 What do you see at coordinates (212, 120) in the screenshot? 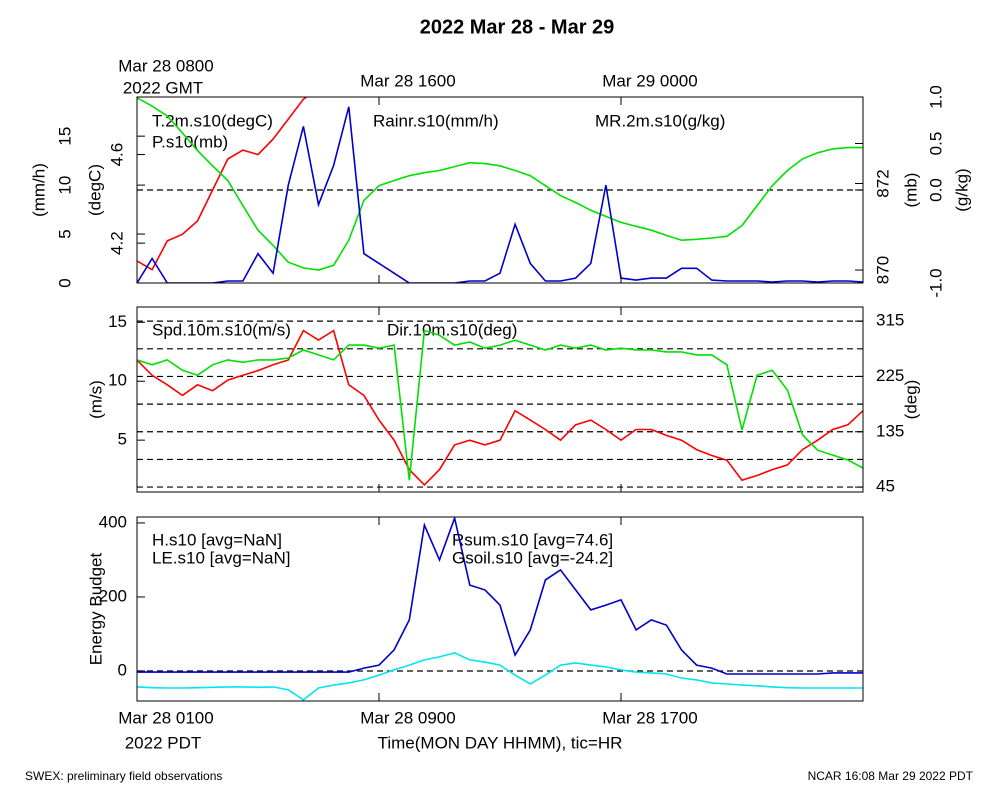
I see `legend-entry: T.2m.s10(degC)` at bounding box center [212, 120].